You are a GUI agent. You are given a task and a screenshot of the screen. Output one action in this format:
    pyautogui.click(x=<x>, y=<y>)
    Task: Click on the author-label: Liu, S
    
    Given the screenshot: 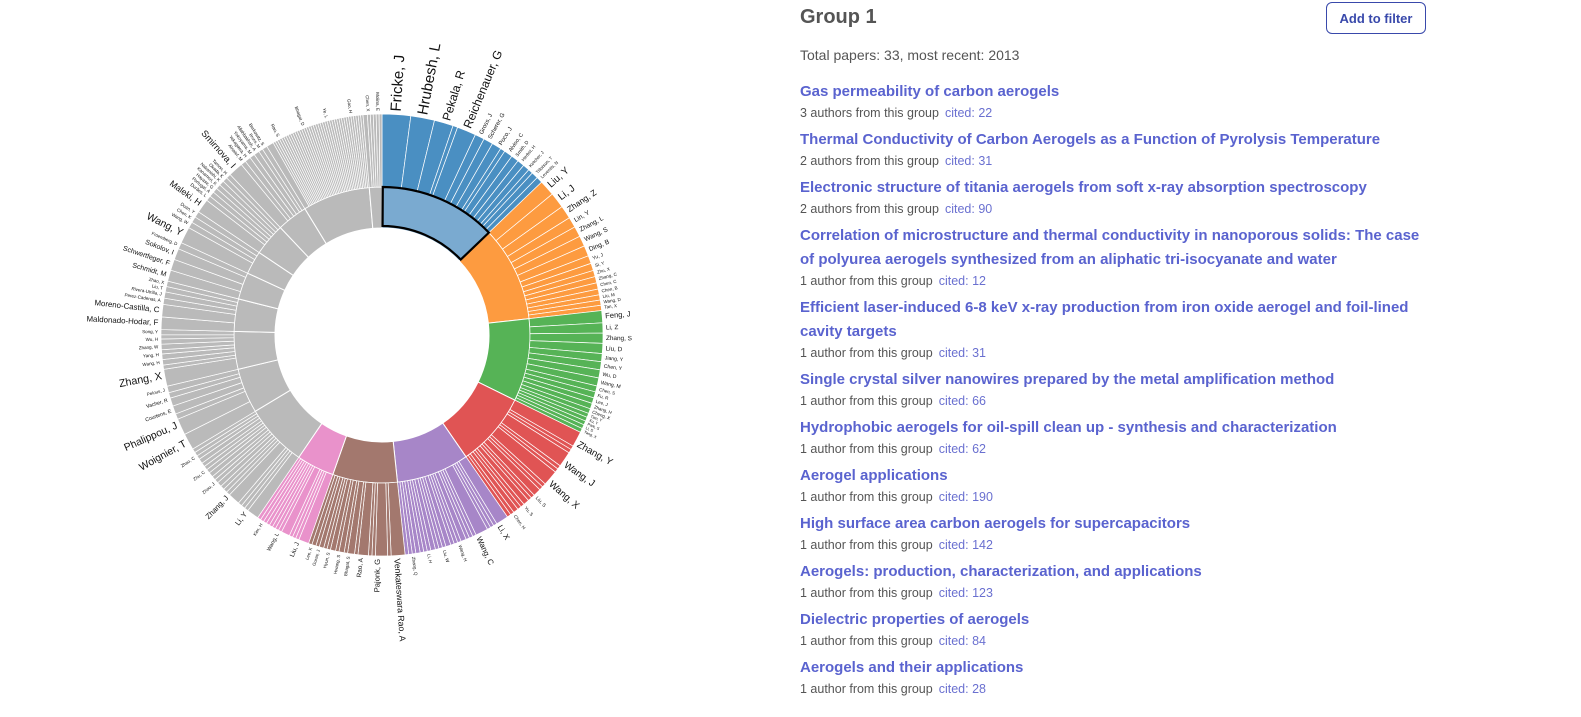 What is the action you would take?
    pyautogui.click(x=540, y=503)
    